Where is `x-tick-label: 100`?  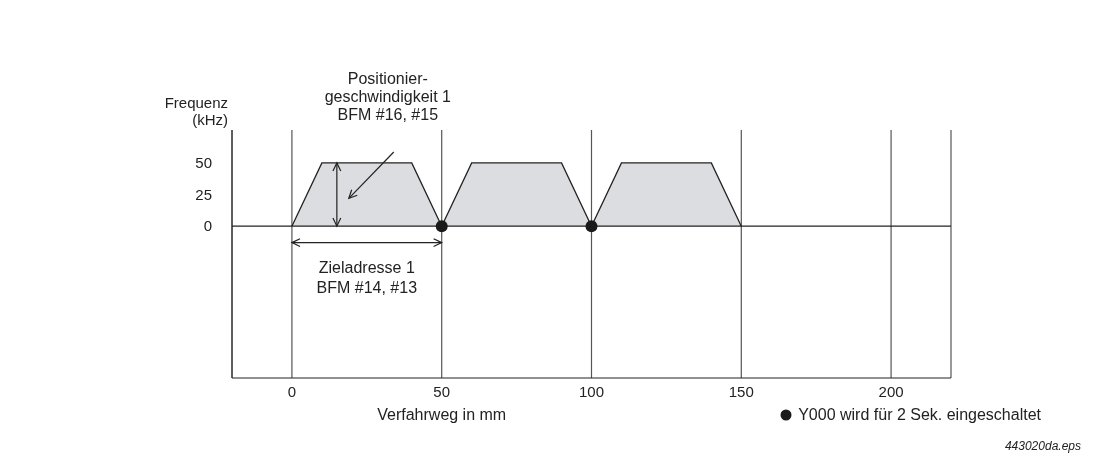
x-tick-label: 100 is located at coordinates (591, 391).